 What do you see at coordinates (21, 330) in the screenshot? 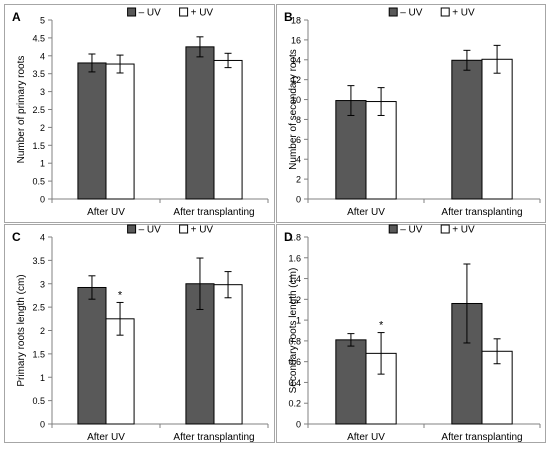
I see `y-axis-label: Primary roots length (cm)` at bounding box center [21, 330].